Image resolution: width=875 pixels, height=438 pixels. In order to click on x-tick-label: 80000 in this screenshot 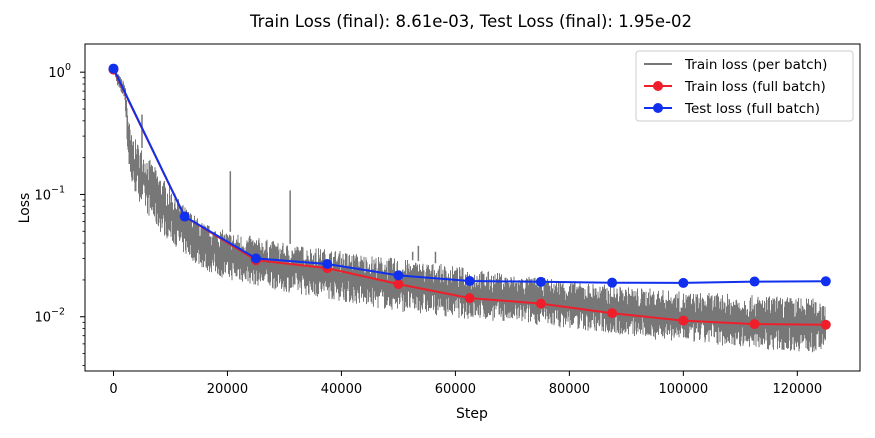, I will do `click(569, 389)`.